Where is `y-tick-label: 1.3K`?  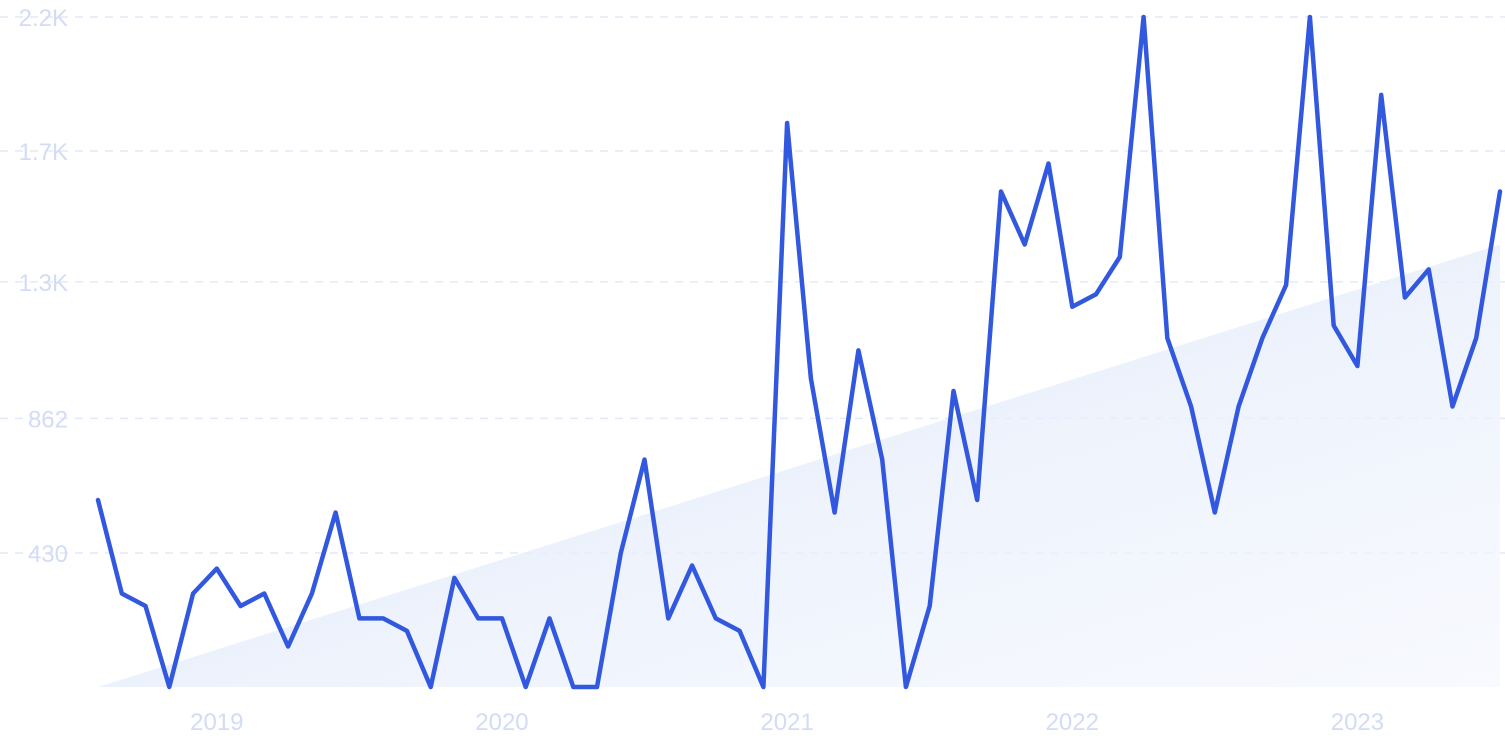 y-tick-label: 1.3K is located at coordinates (43, 283).